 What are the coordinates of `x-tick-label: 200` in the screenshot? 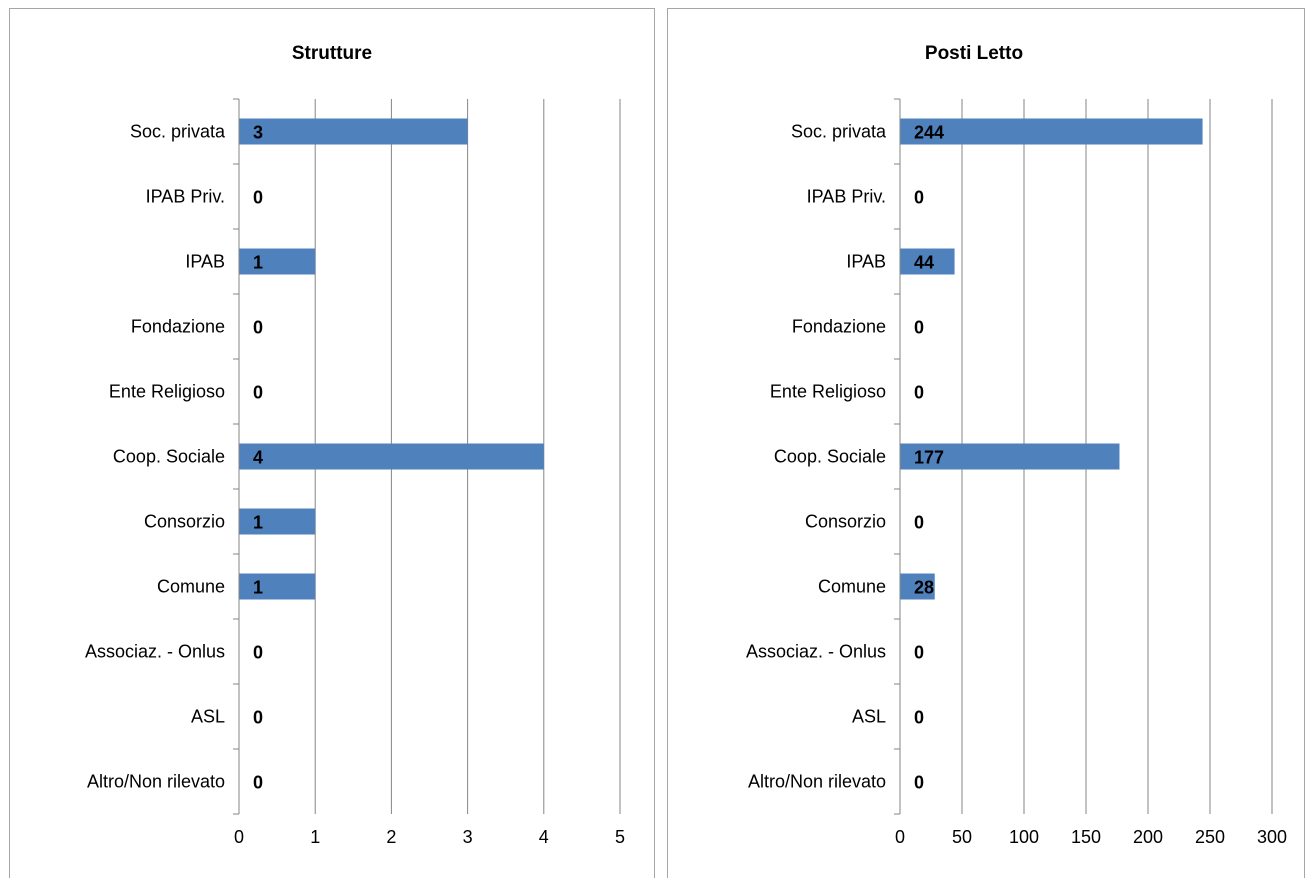 It's located at (1148, 837).